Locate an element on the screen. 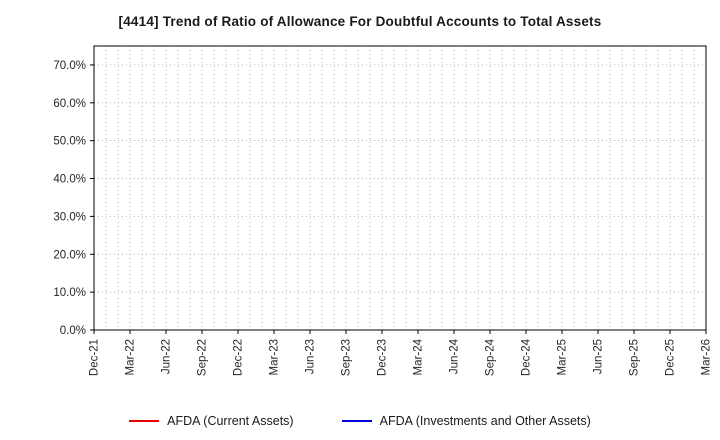  svg-text: 60.0% is located at coordinates (69, 104).